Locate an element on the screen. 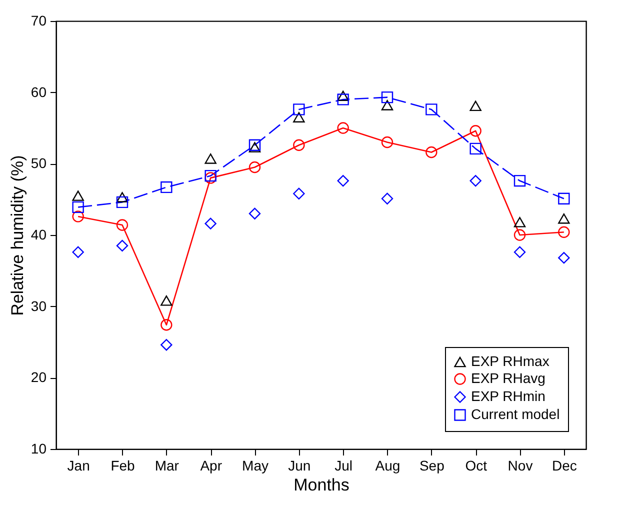 This screenshot has height=505, width=628. y-tick-label: 50 is located at coordinates (38, 163).